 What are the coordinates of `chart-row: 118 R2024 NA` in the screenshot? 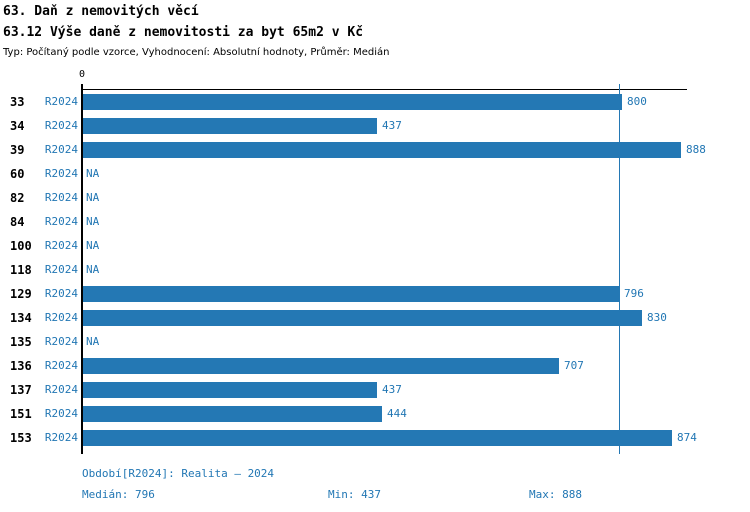 It's located at (375, 270).